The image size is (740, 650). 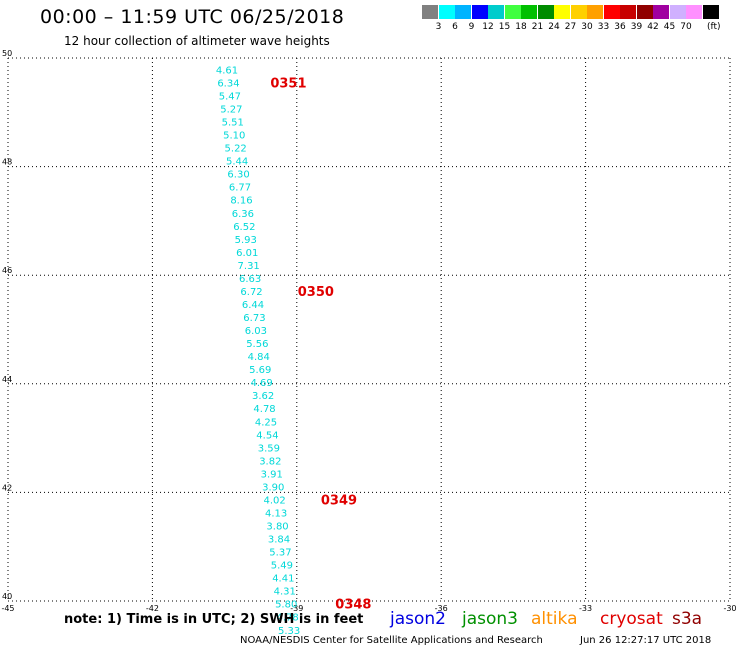 I want to click on swh-value: 5.22, so click(x=236, y=149).